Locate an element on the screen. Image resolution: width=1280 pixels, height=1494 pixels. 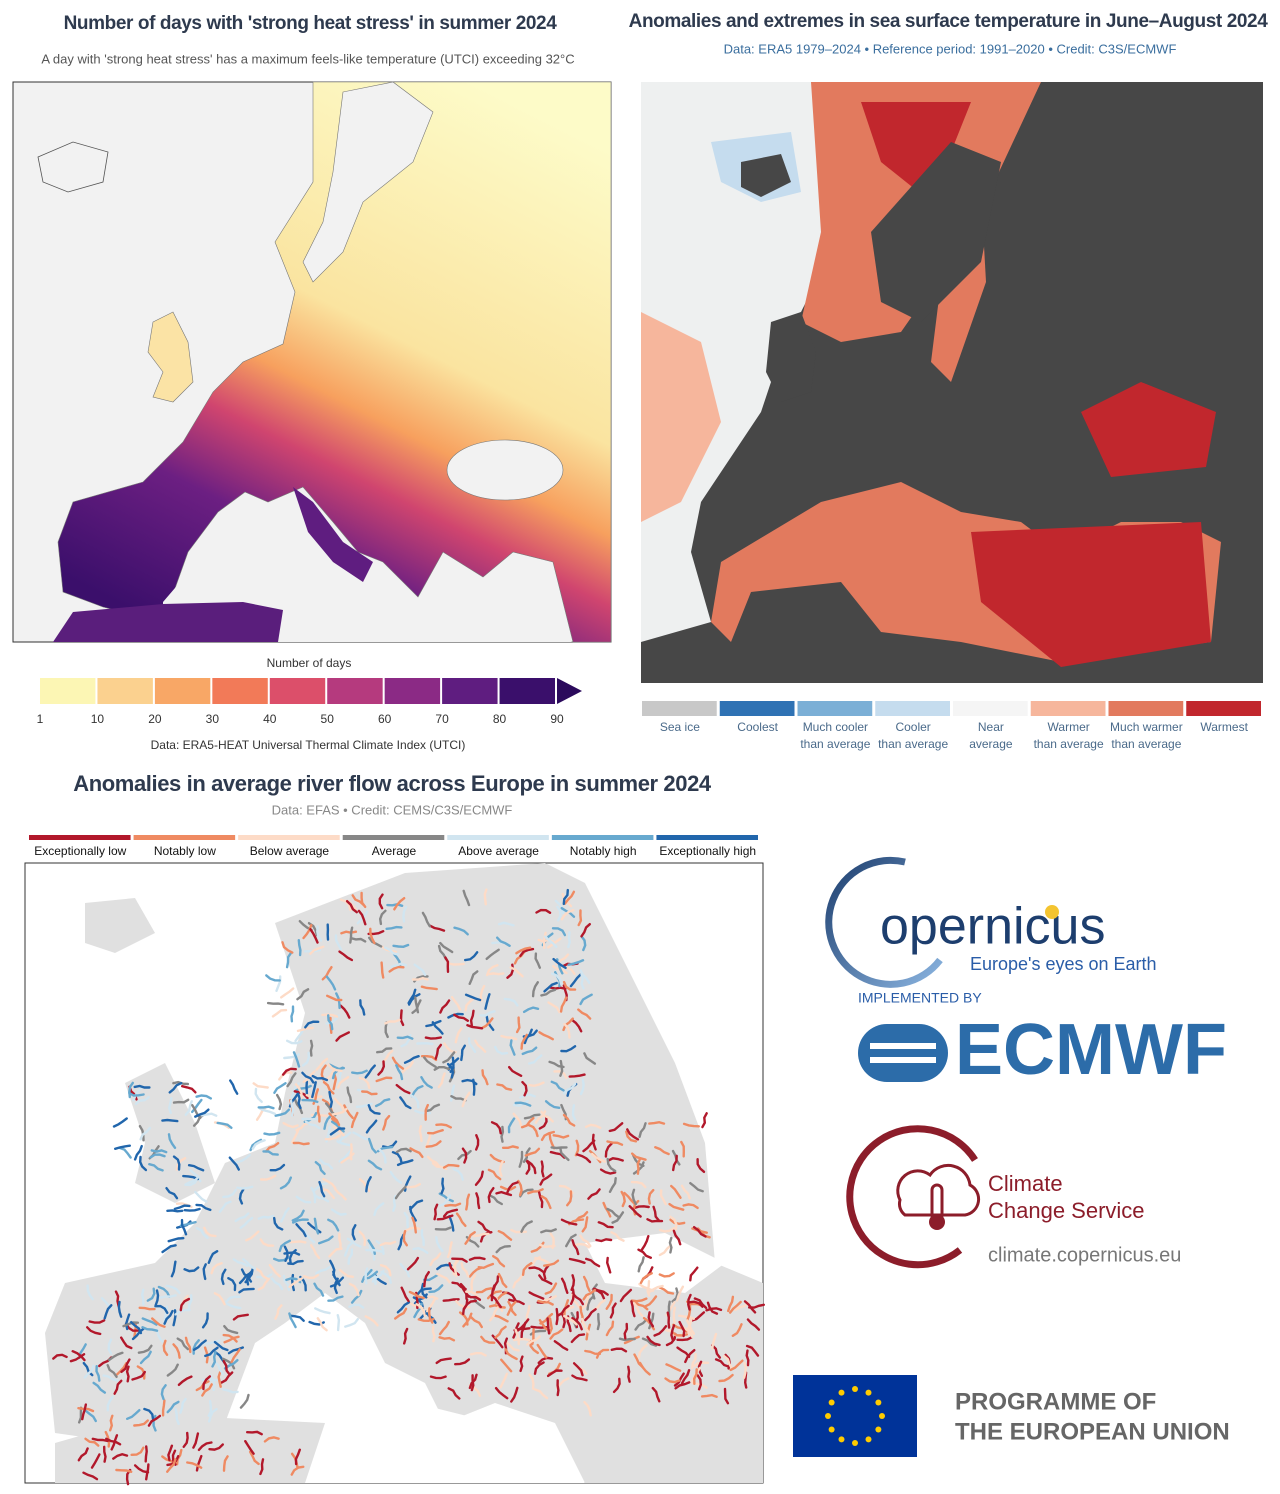
legend-title: Number of days is located at coordinates (309, 663).